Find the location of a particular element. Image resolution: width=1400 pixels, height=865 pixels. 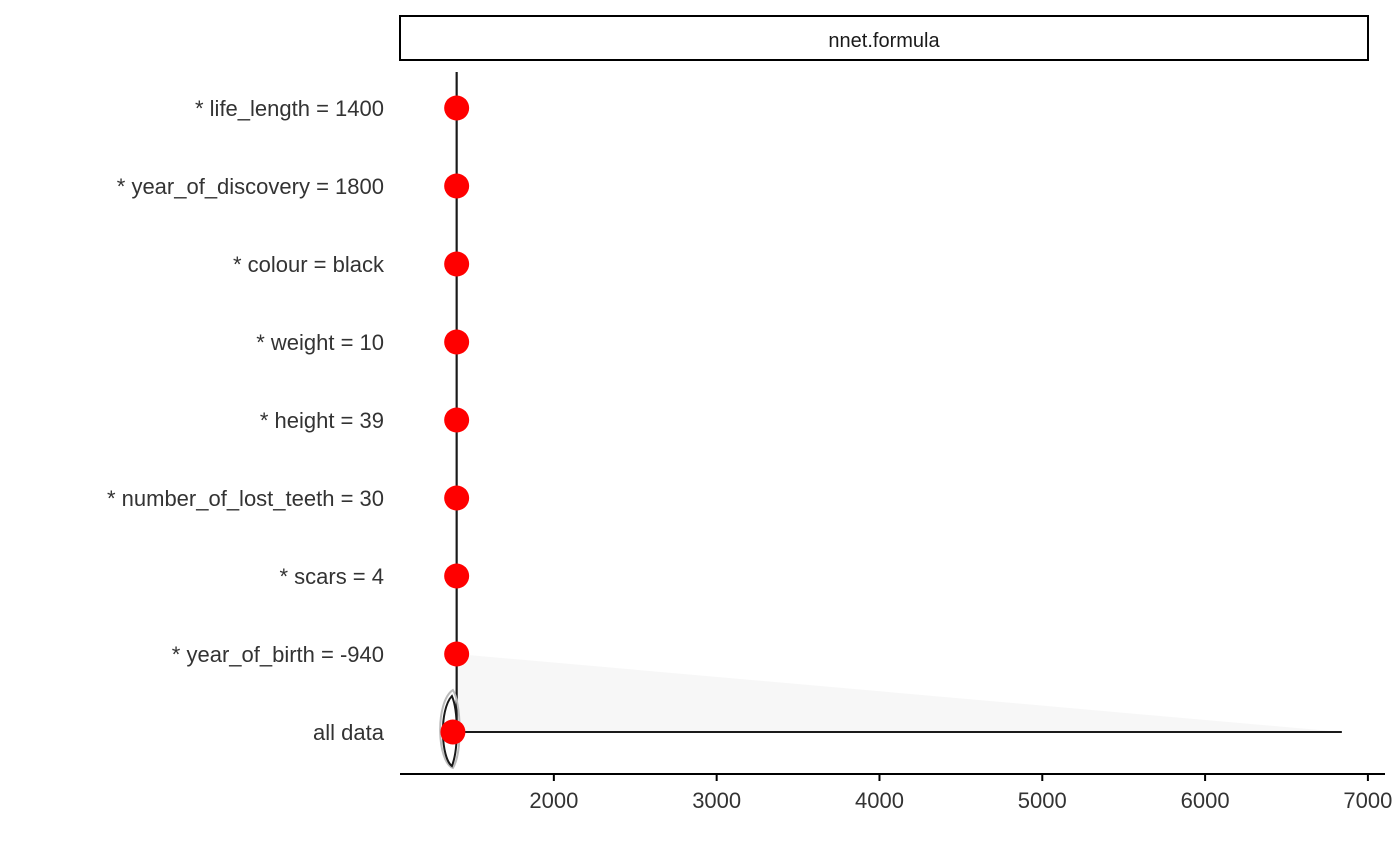

facet-strip-box is located at coordinates (884, 38).